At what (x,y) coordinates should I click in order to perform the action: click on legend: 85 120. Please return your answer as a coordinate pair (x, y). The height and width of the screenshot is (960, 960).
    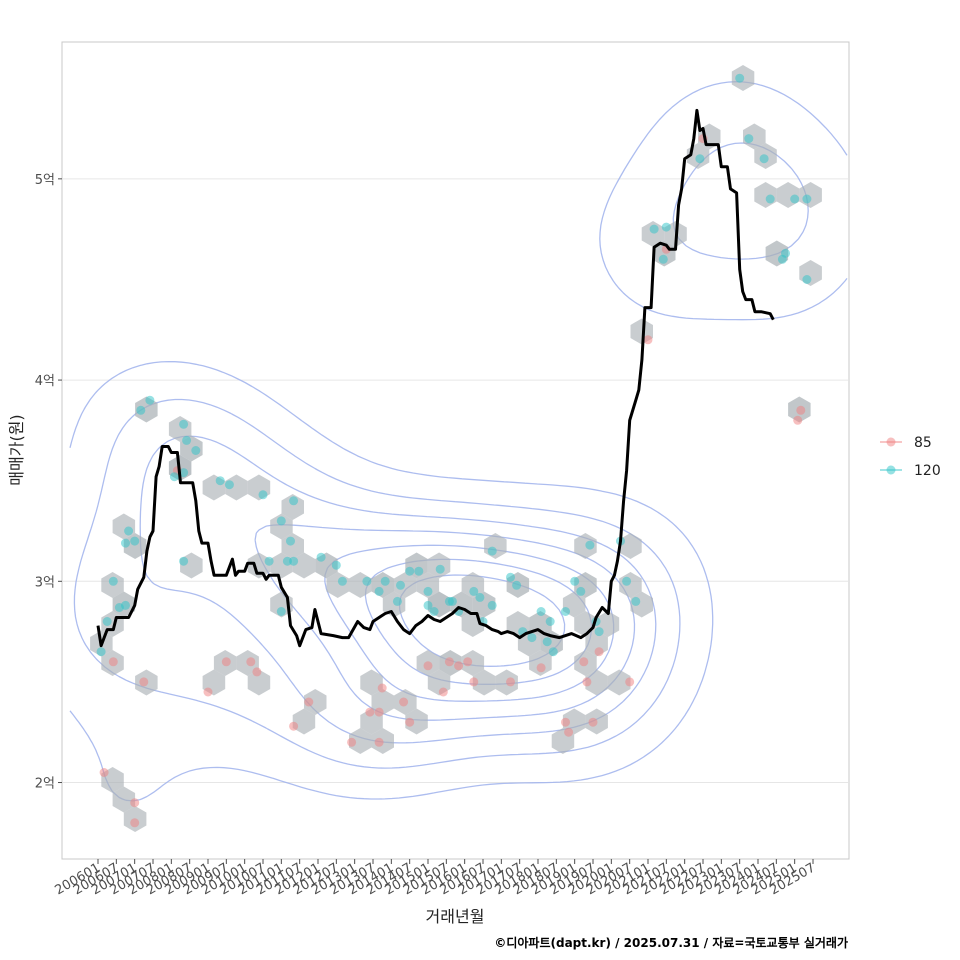
    Looking at the image, I should click on (910, 457).